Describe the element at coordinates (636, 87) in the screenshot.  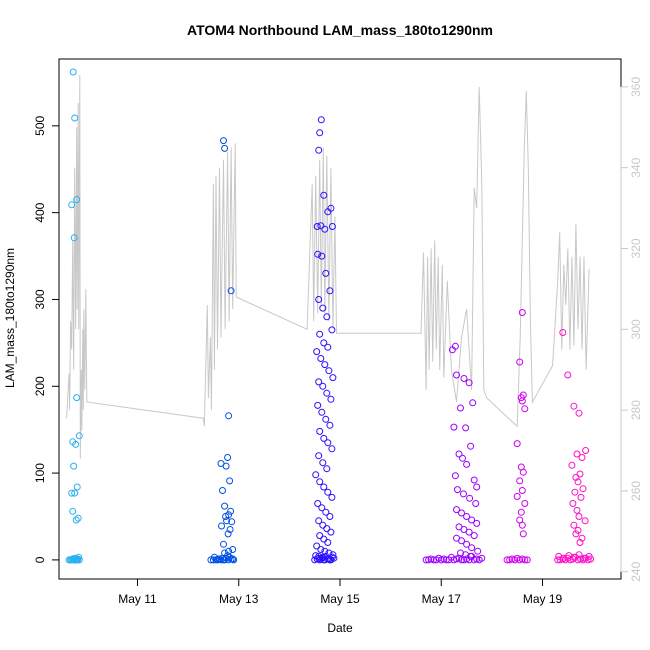
I see `secondary-y-tick-label: 360` at that location.